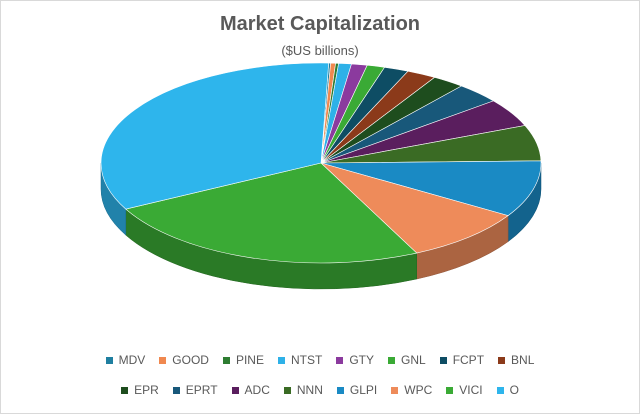  Describe the element at coordinates (257, 390) in the screenshot. I see `legend-label: ADC` at that location.